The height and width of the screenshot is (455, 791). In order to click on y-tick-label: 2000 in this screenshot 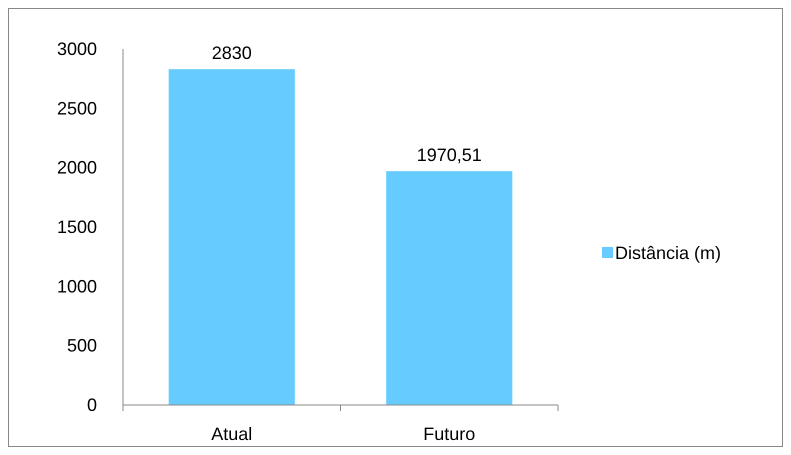, I will do `click(76, 168)`.